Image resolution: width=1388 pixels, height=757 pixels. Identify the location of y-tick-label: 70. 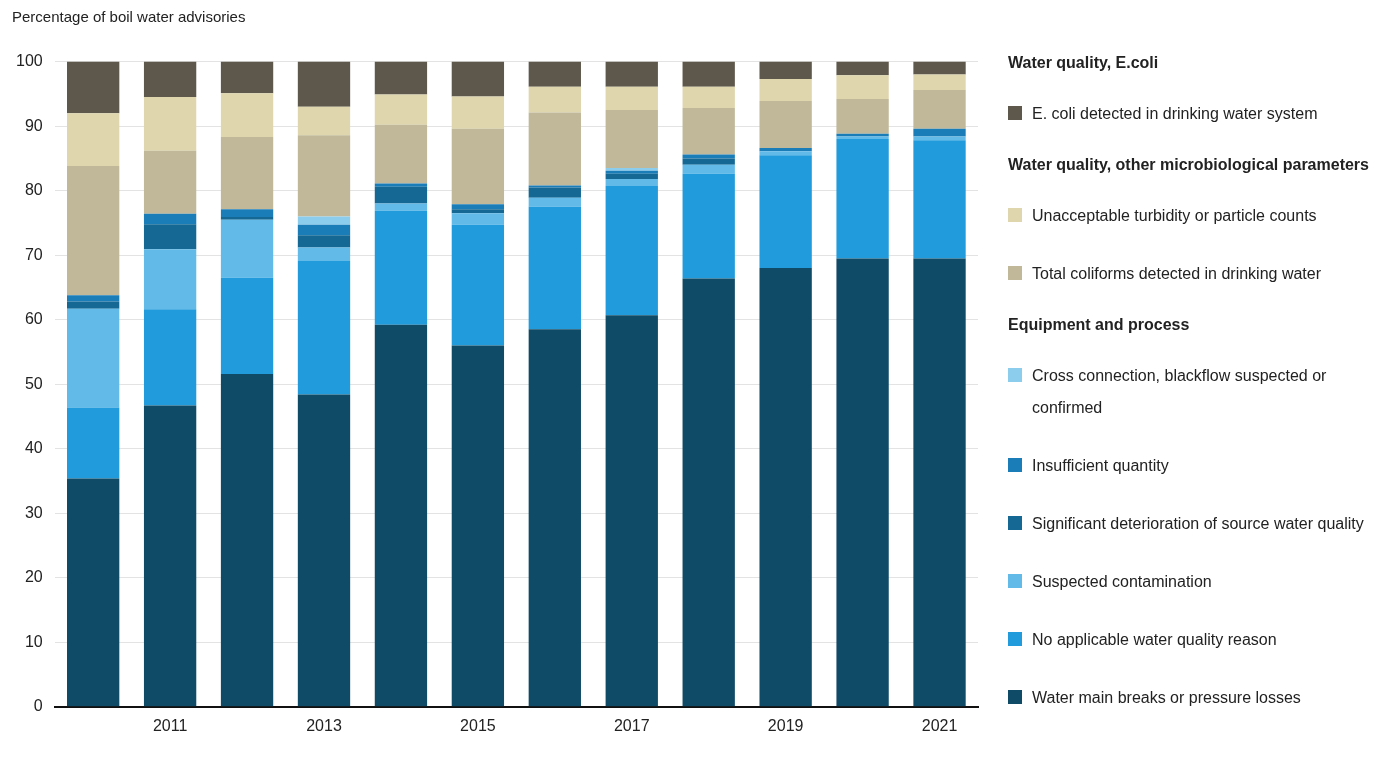
(33, 254).